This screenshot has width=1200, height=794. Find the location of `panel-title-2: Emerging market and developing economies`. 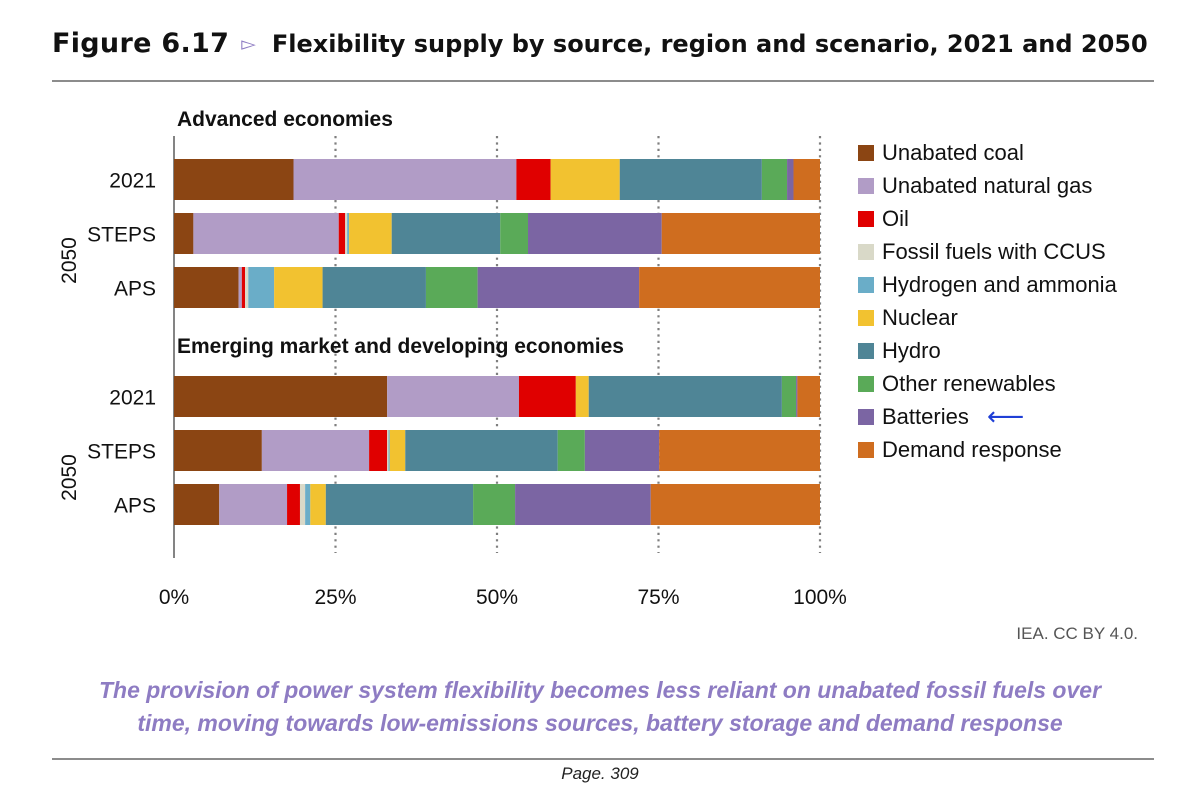

panel-title-2: Emerging market and developing economies is located at coordinates (400, 346).